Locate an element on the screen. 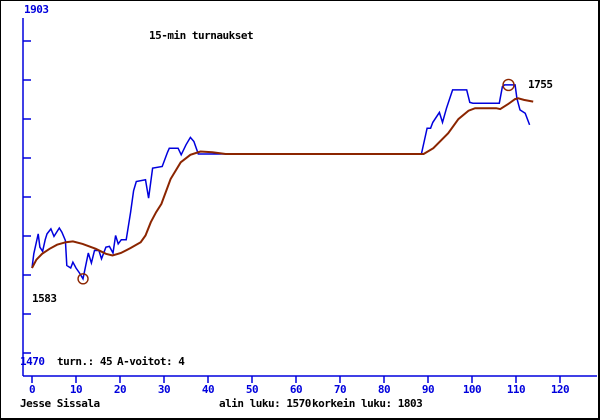  x-axis-tick-label: 70 is located at coordinates (340, 389).